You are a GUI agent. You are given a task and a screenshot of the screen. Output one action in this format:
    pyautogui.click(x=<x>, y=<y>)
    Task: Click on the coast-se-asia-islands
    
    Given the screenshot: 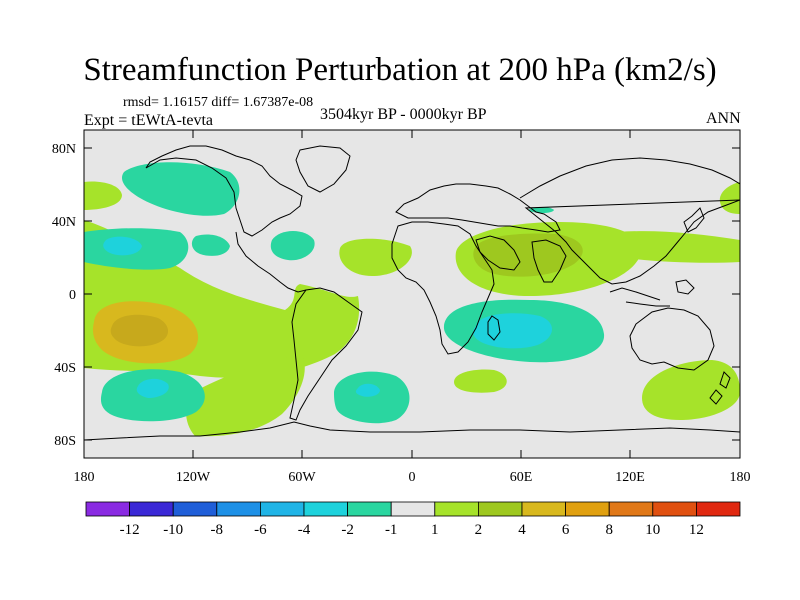 What is the action you would take?
    pyautogui.click(x=652, y=293)
    